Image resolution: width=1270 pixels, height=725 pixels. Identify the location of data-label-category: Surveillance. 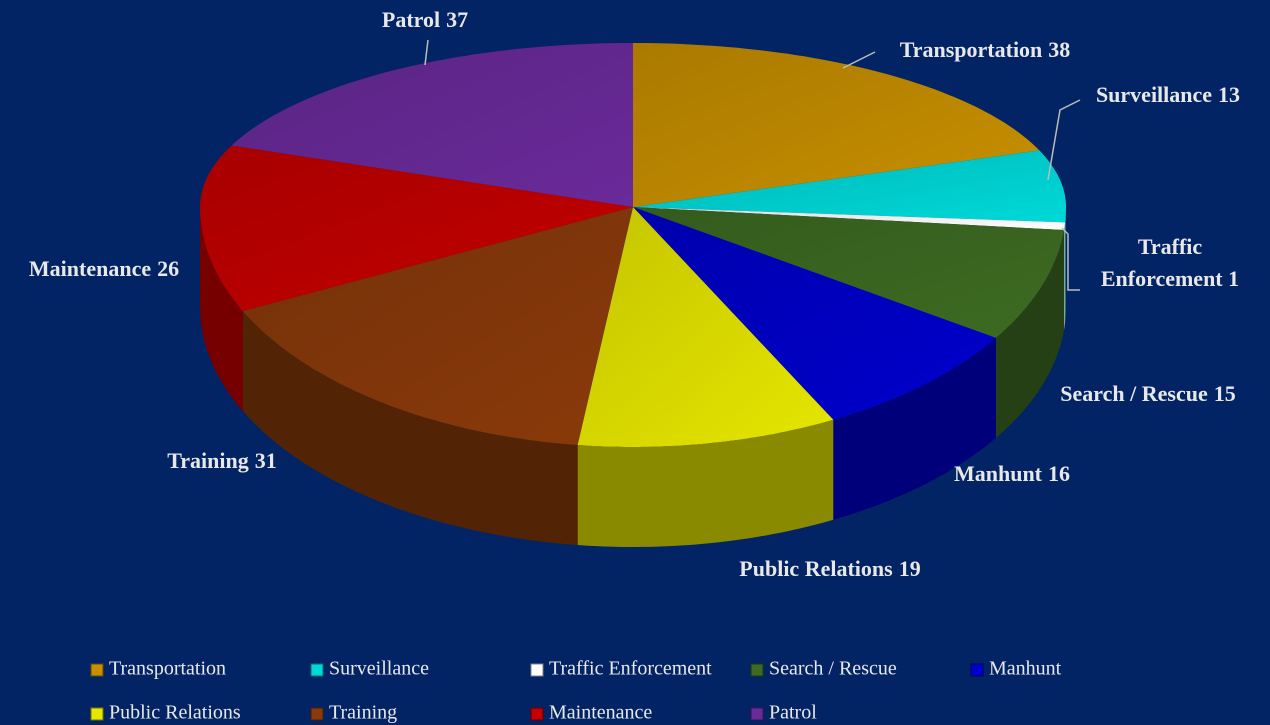
(1154, 94).